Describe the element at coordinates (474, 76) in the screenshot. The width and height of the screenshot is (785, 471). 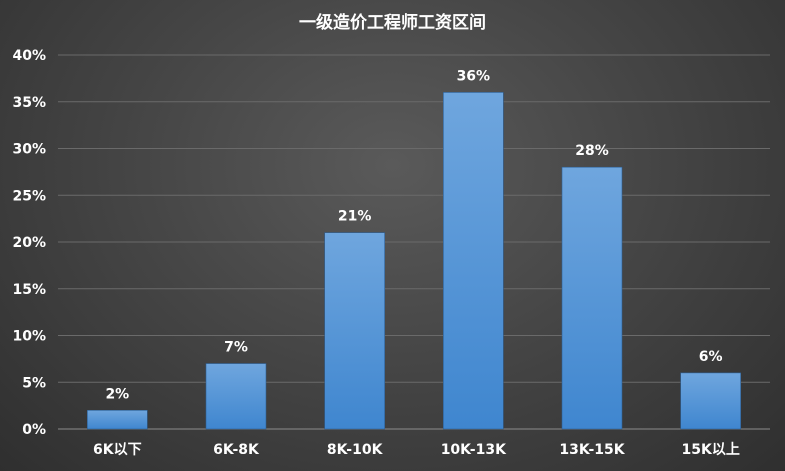
I see `bar-value-label: 36%` at that location.